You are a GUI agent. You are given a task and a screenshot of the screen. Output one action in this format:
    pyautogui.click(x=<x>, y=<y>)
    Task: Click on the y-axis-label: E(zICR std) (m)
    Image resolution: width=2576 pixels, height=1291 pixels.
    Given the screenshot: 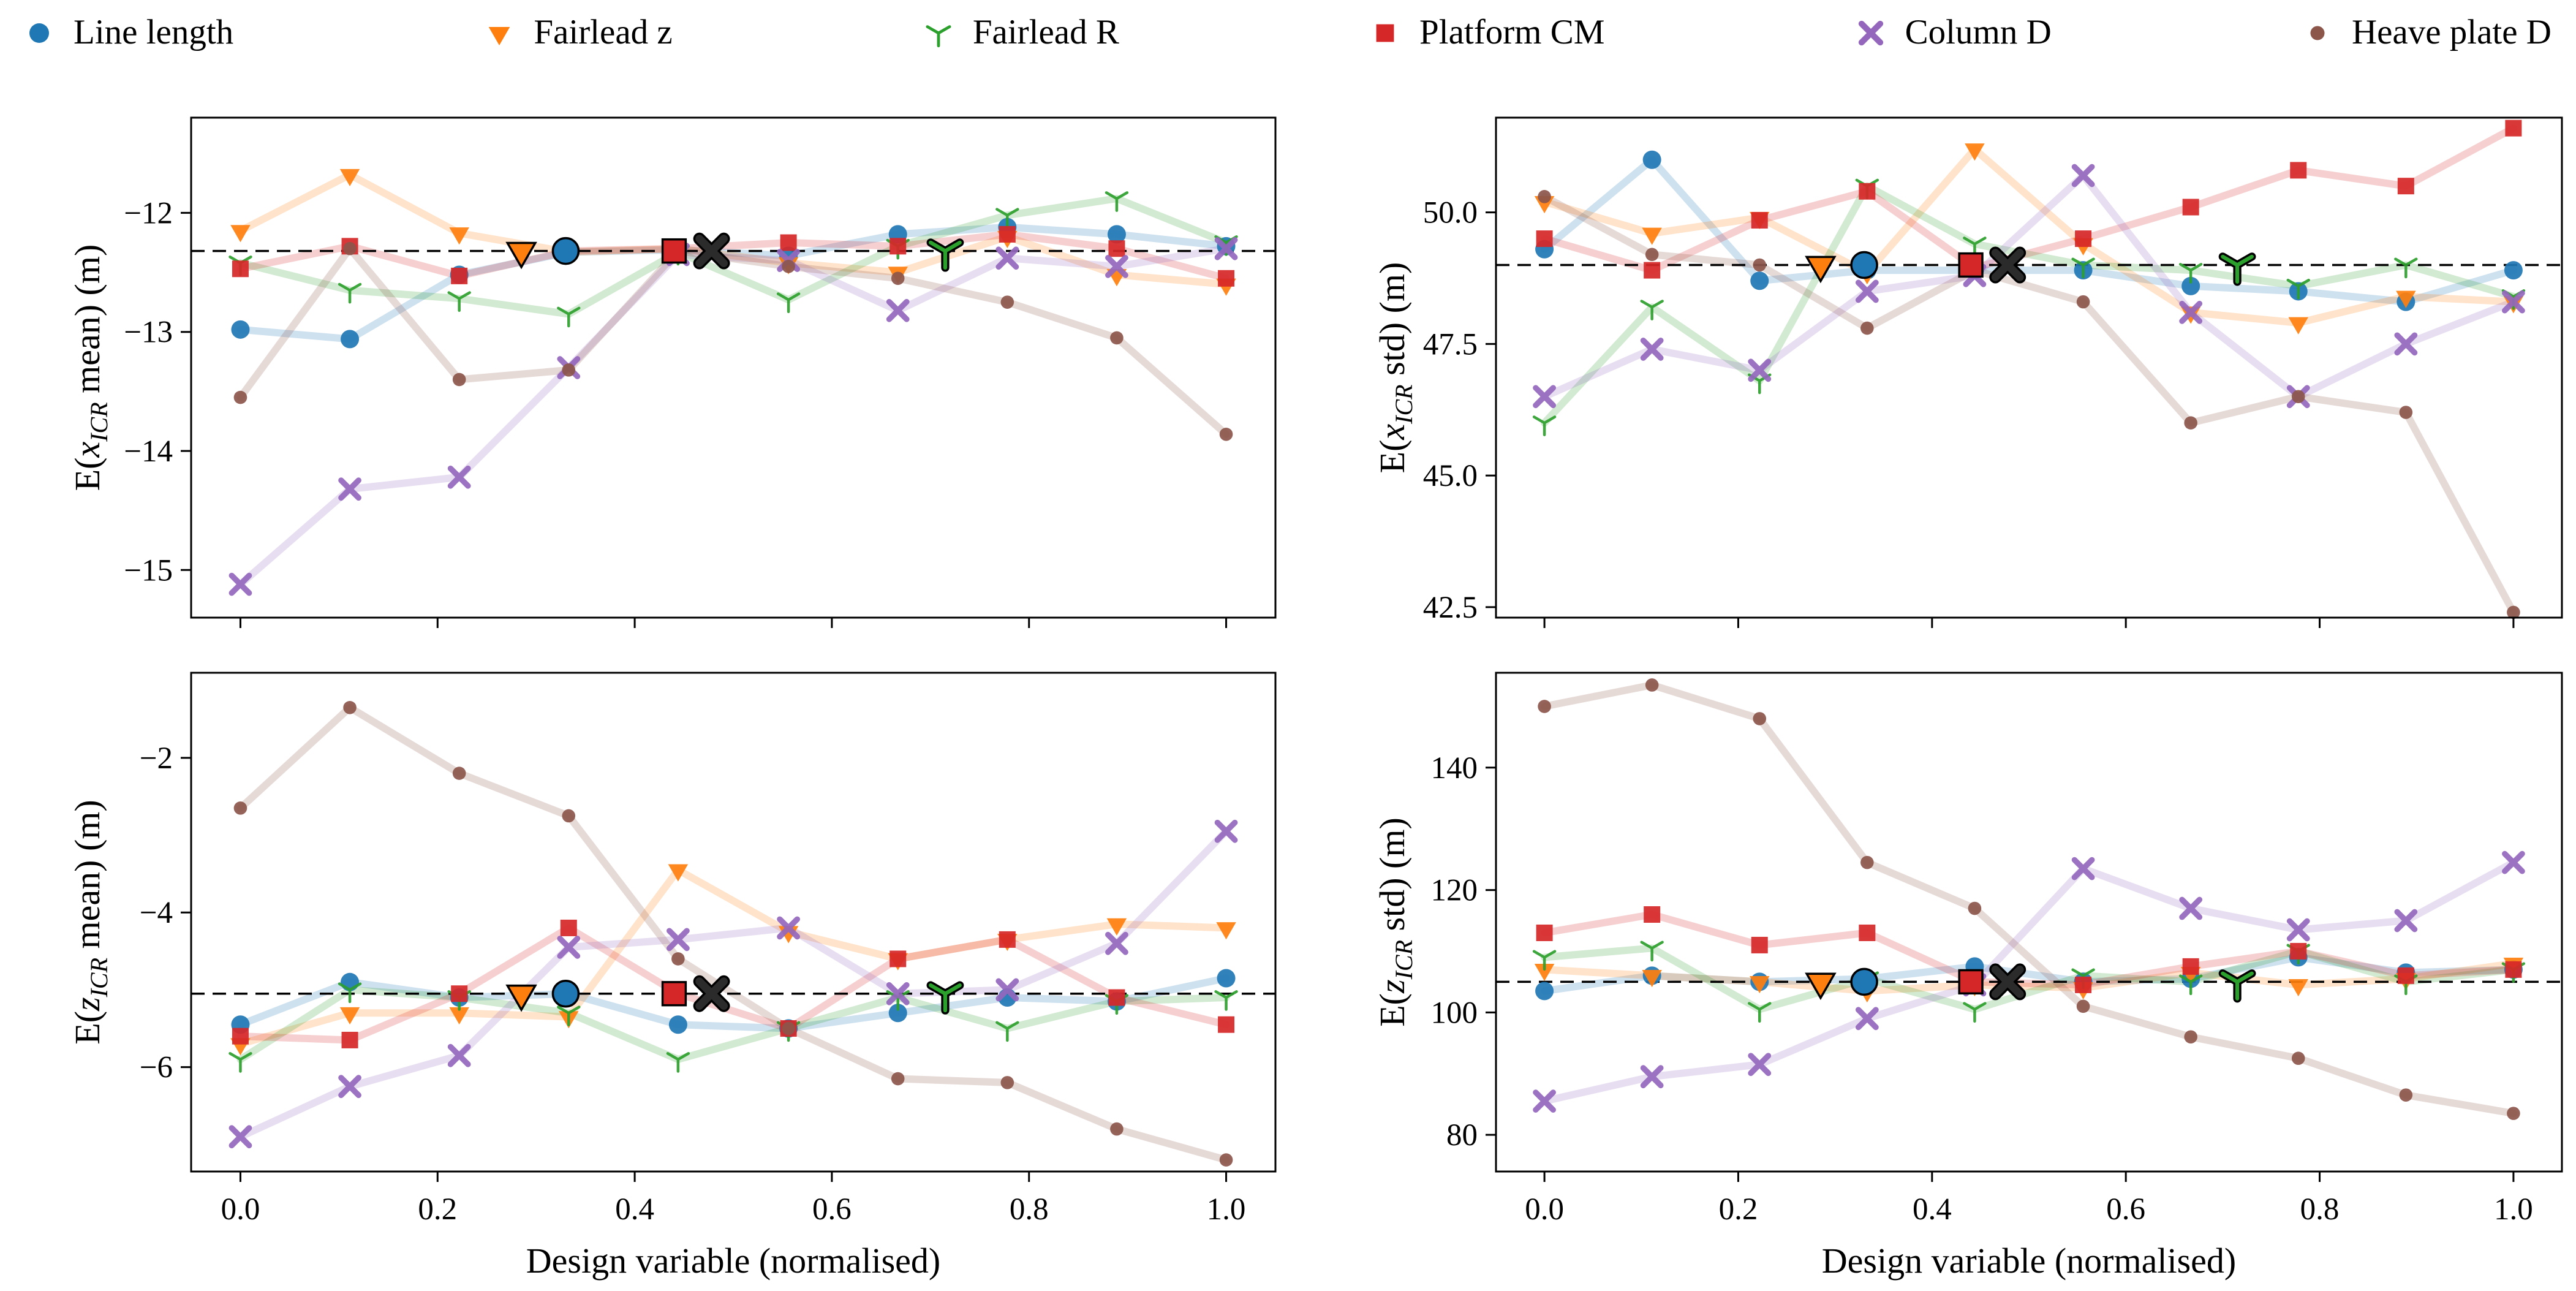 What is the action you would take?
    pyautogui.click(x=1395, y=922)
    